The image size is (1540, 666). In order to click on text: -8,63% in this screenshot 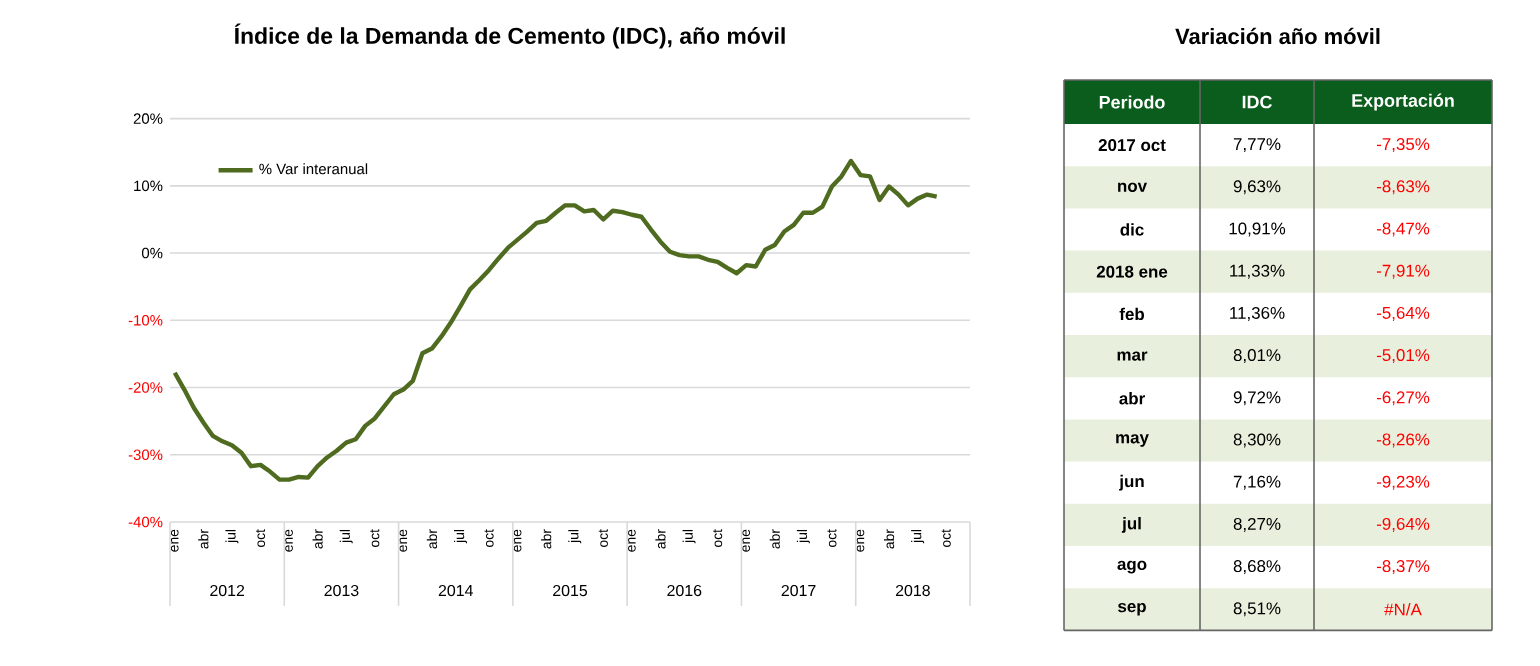, I will do `click(1403, 187)`.